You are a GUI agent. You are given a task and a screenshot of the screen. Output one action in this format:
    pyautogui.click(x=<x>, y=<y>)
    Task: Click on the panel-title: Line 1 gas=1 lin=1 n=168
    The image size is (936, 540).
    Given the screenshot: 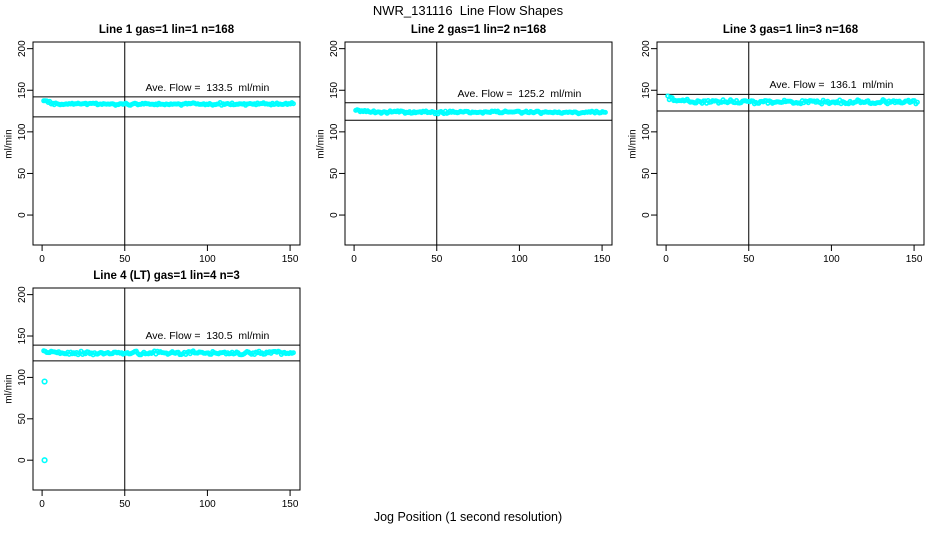 What is the action you would take?
    pyautogui.click(x=166, y=30)
    